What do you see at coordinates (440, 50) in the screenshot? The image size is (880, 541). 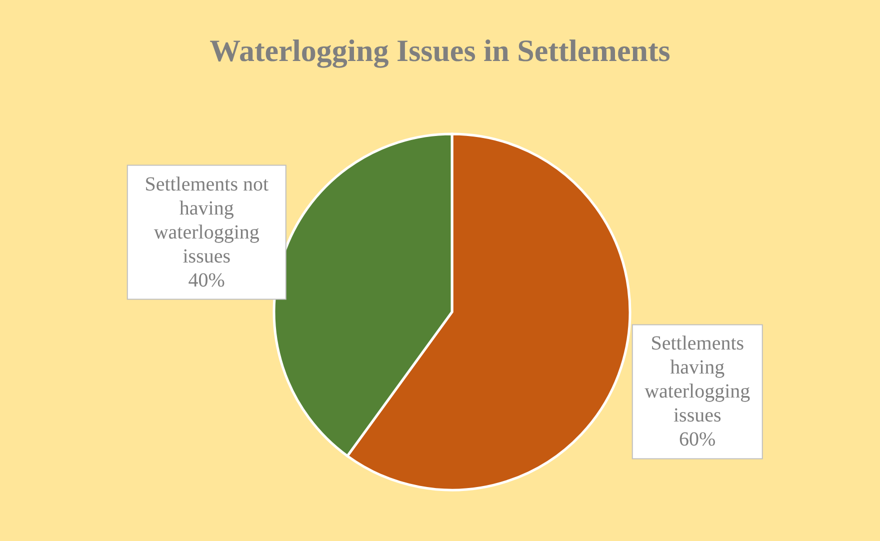 I see `chart-title: Waterlogging Issues in Settlements` at bounding box center [440, 50].